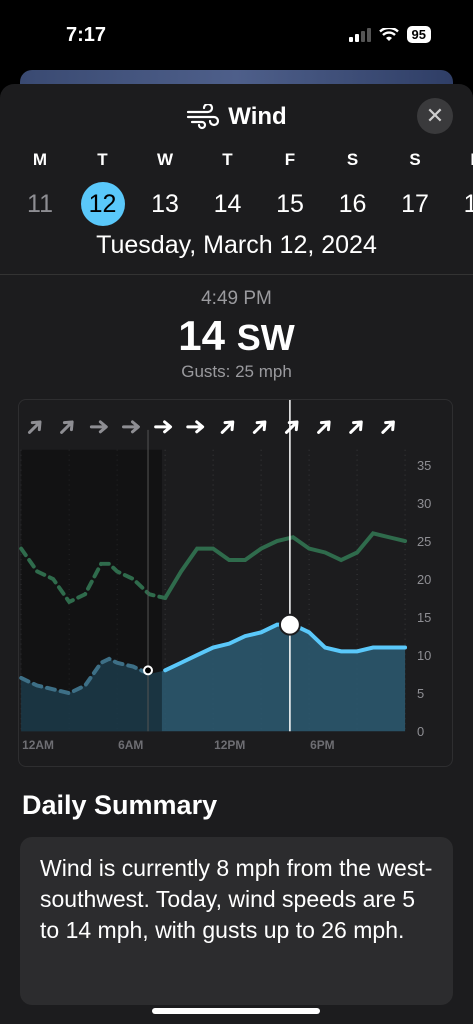 Image resolution: width=473 pixels, height=1024 pixels. I want to click on battery-icon: 95, so click(418, 34).